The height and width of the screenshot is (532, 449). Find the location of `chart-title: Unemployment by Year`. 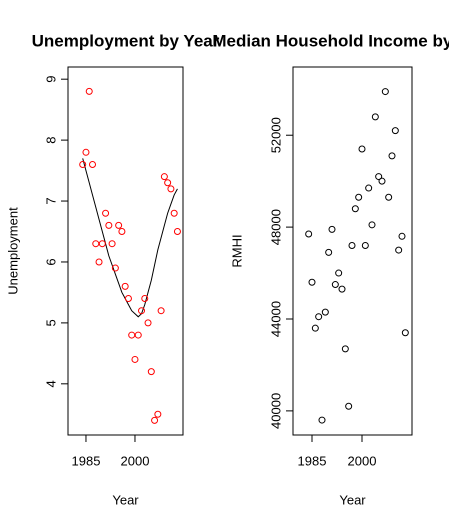

chart-title: Unemployment by Year is located at coordinates (126, 40).